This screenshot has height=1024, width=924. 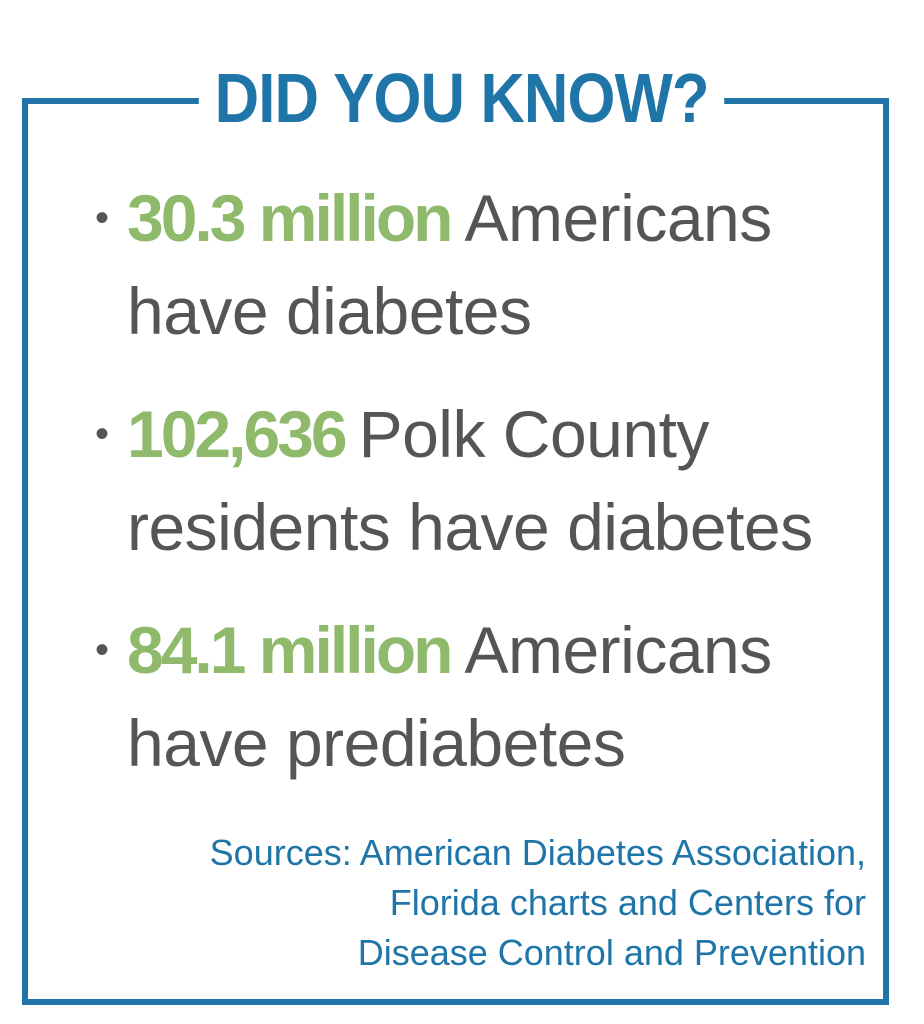 I want to click on heading-container: DID YOU KNOW?, so click(x=462, y=98).